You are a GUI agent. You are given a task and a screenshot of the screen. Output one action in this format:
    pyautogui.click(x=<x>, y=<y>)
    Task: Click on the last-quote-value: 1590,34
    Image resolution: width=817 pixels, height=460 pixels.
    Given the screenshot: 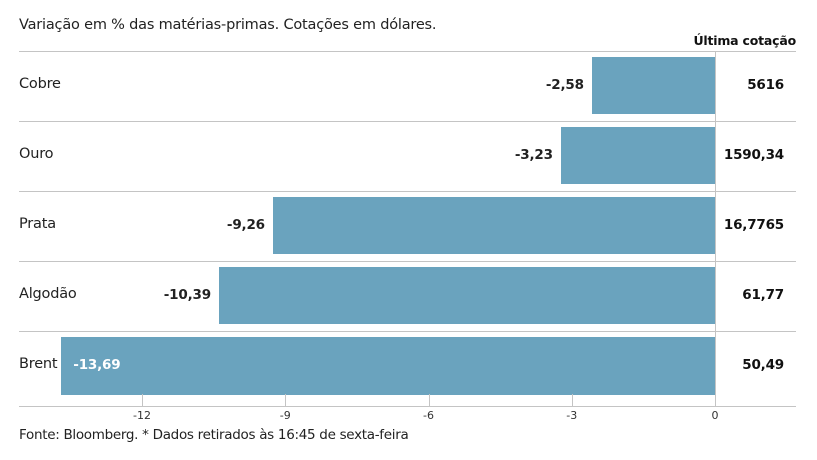 What is the action you would take?
    pyautogui.click(x=753, y=155)
    